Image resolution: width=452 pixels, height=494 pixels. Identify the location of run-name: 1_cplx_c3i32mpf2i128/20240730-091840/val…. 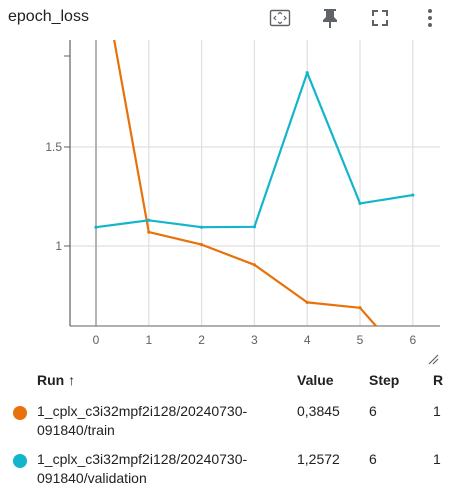
(163, 469).